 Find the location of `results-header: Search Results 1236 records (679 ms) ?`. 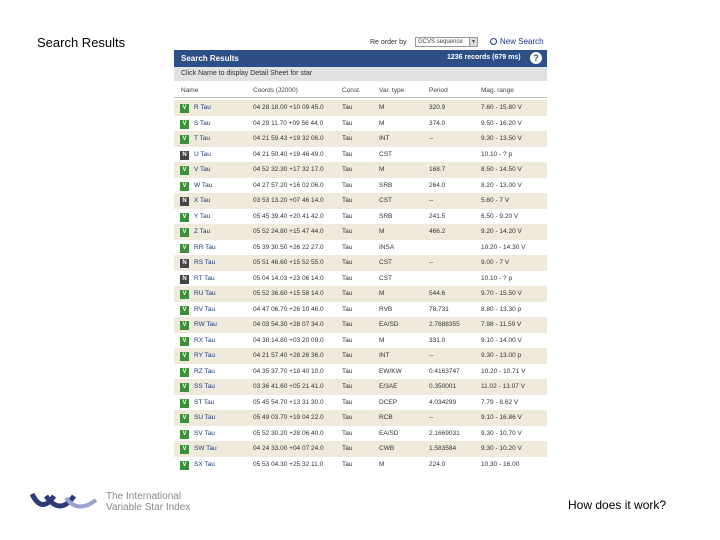

results-header: Search Results 1236 records (679 ms) ? is located at coordinates (360, 58).